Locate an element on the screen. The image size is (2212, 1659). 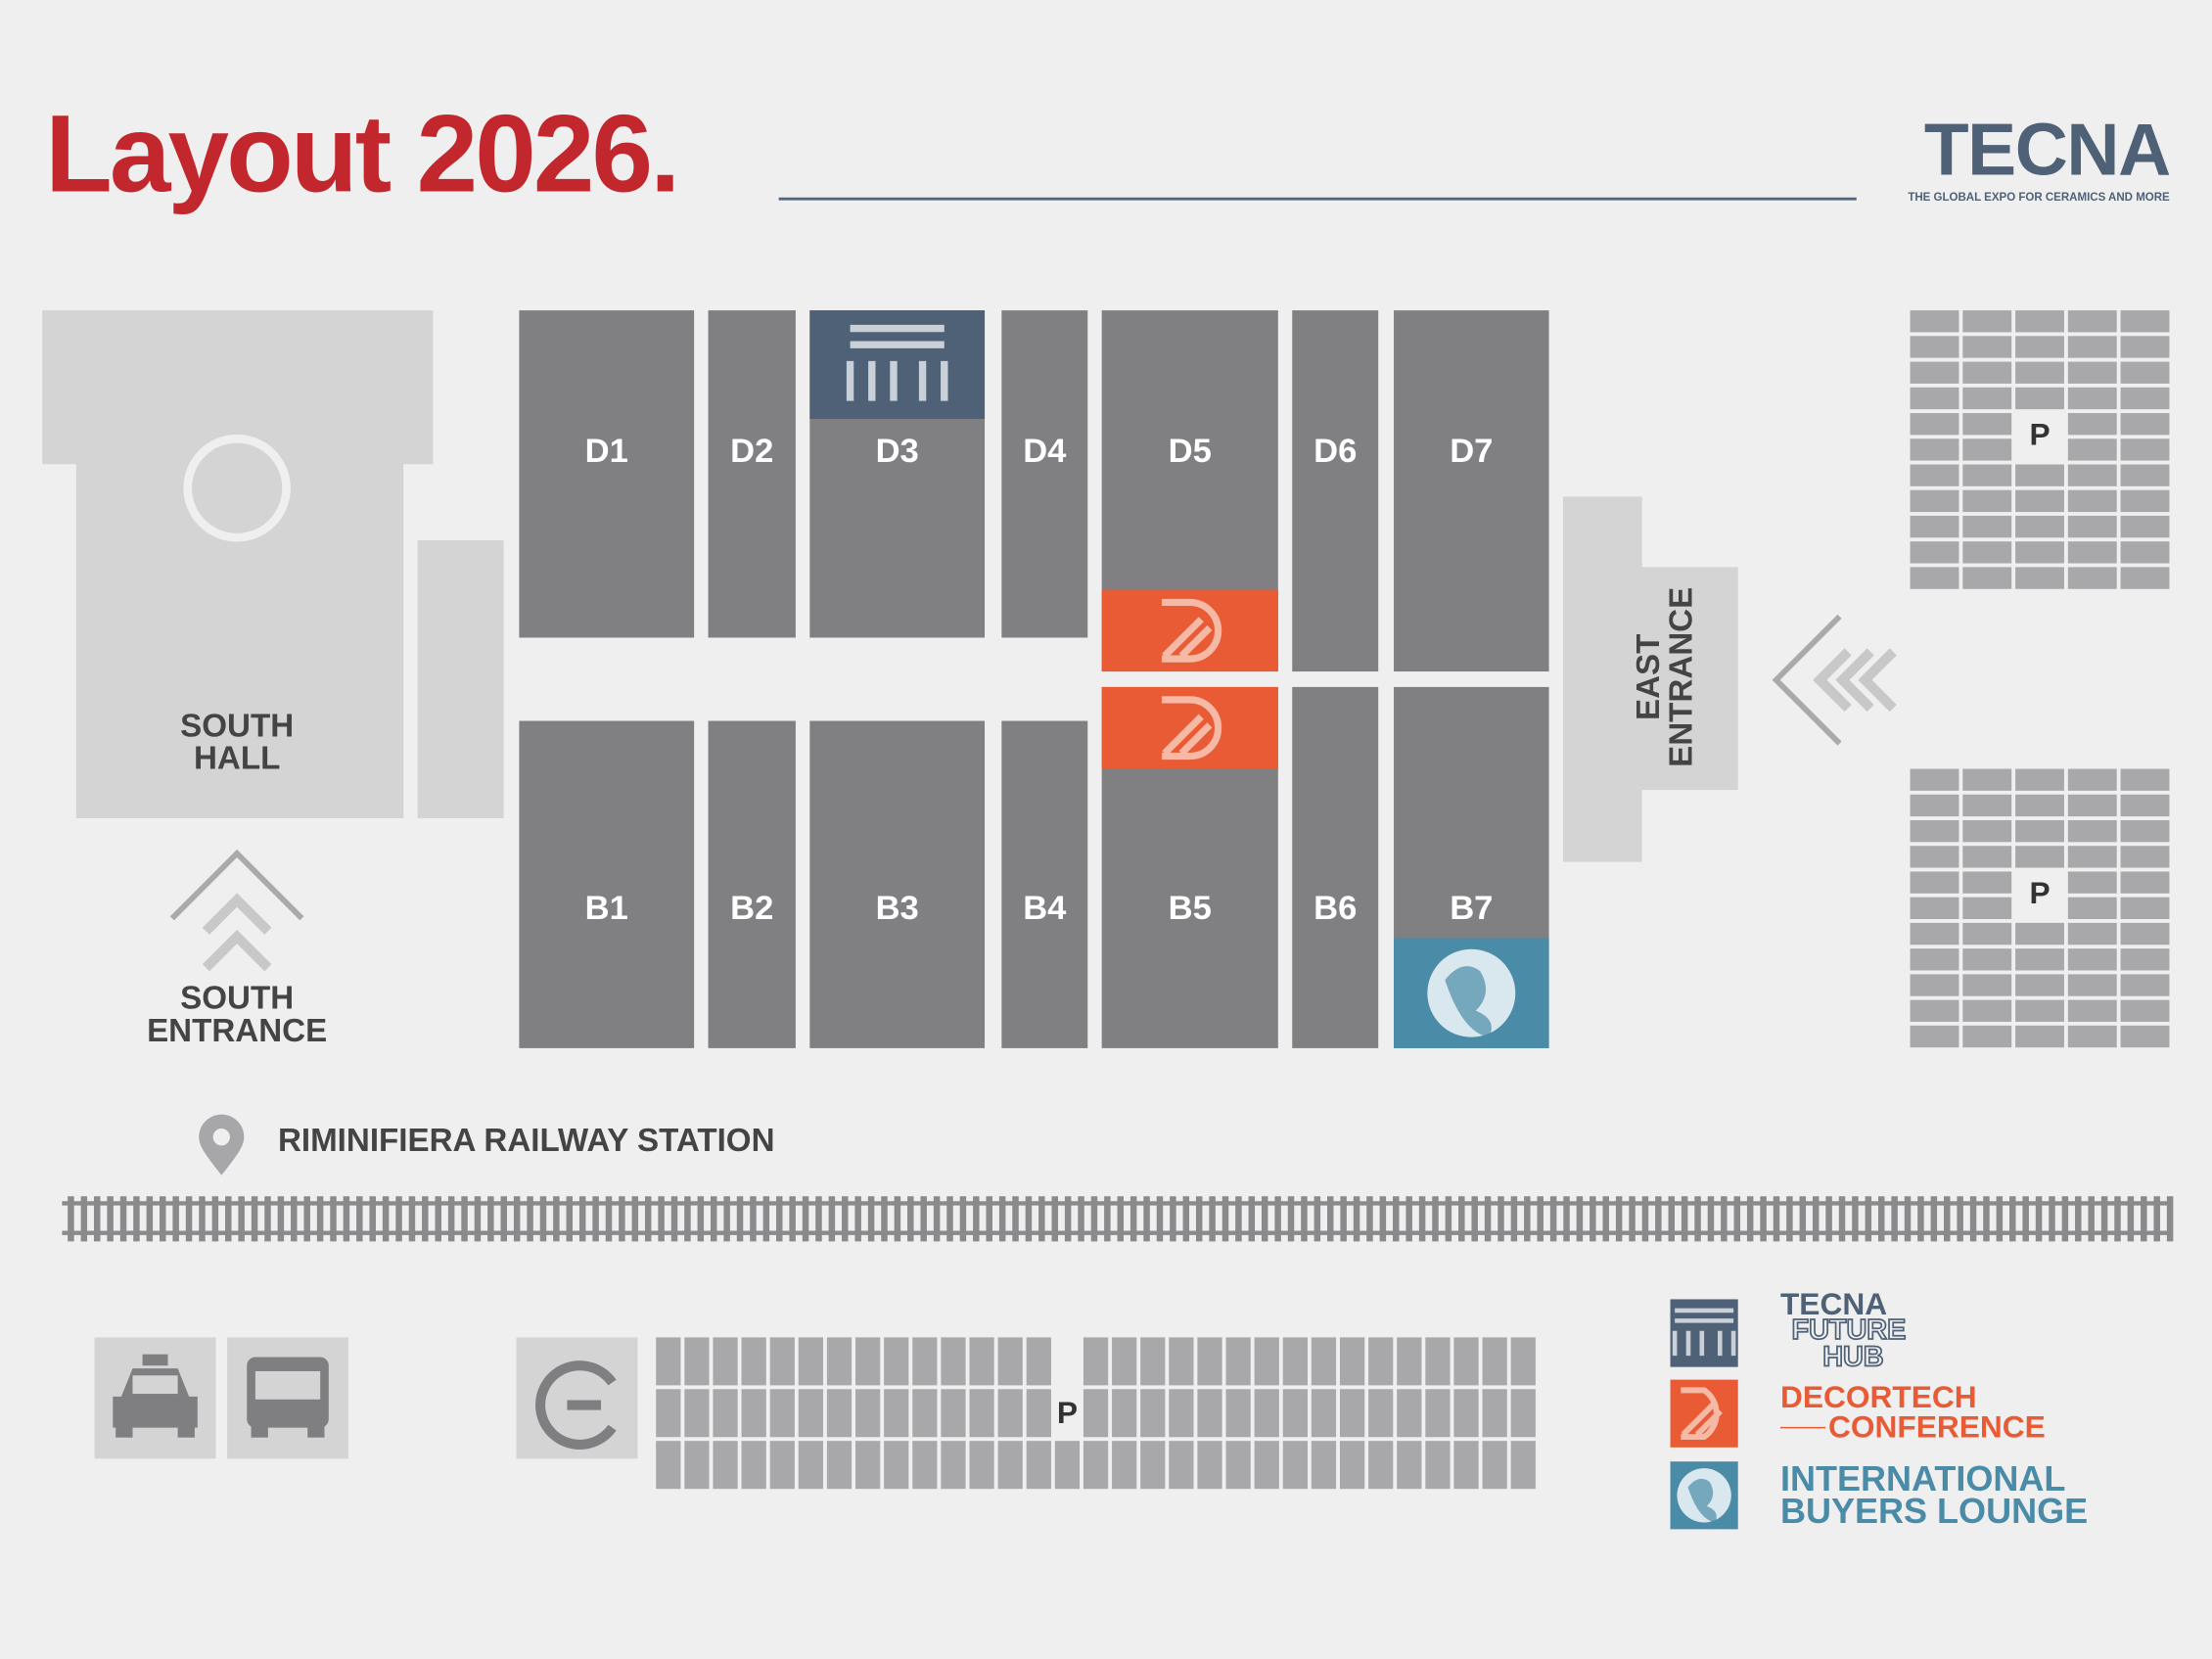
hall-label: B1 is located at coordinates (606, 908).